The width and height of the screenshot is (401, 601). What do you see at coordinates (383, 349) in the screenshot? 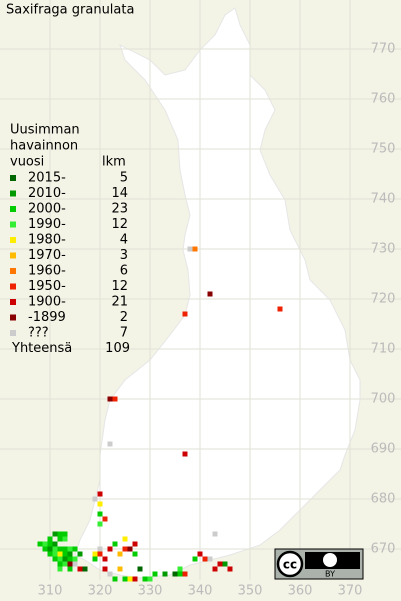
I see `y-tick-label: 710` at bounding box center [383, 349].